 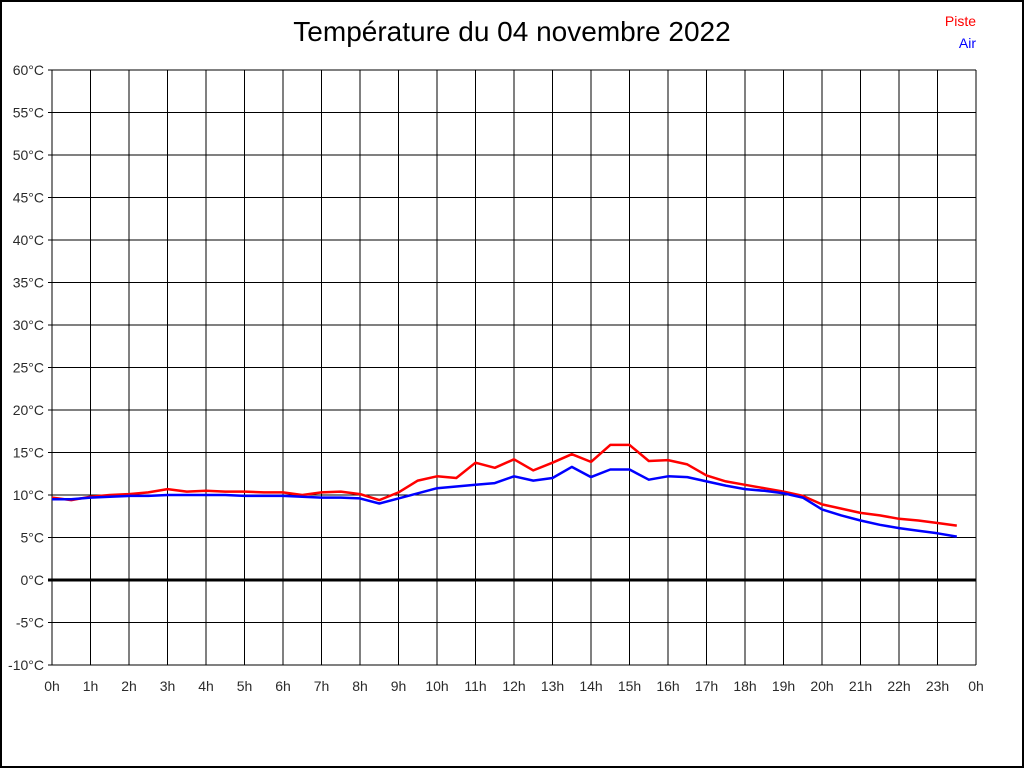 I want to click on y-tick-label: -5°C, so click(x=30, y=623).